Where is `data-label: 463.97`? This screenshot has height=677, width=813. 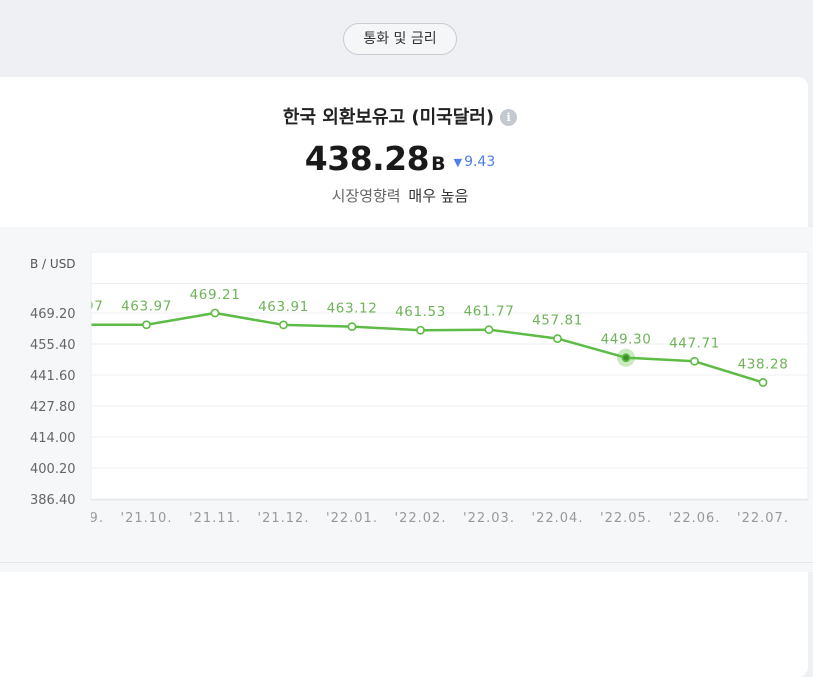 data-label: 463.97 is located at coordinates (146, 307).